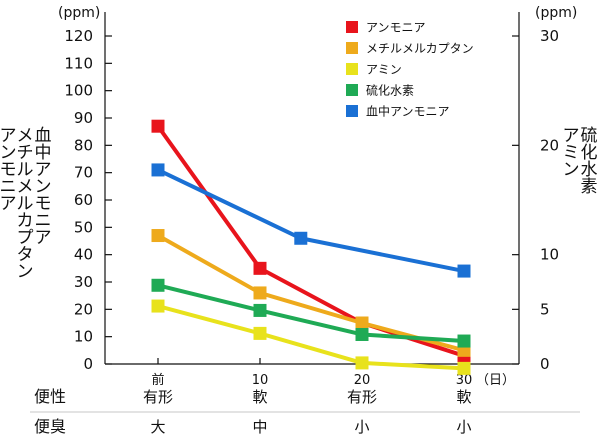  I want to click on right-tick-label: 20, so click(549, 145).